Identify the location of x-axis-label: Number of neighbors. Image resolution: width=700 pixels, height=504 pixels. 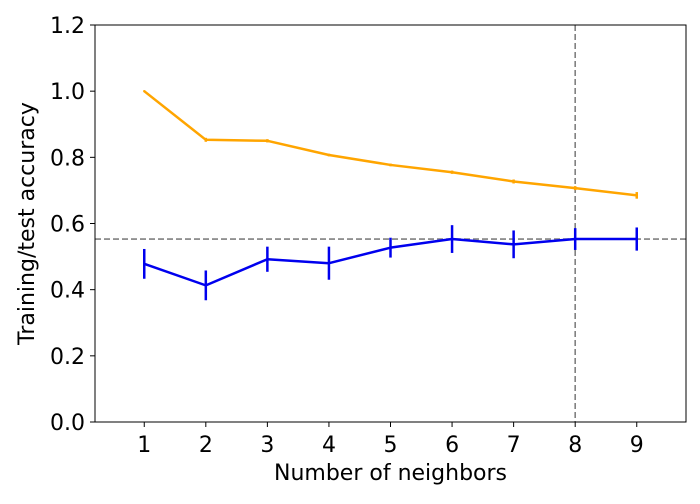
(390, 473).